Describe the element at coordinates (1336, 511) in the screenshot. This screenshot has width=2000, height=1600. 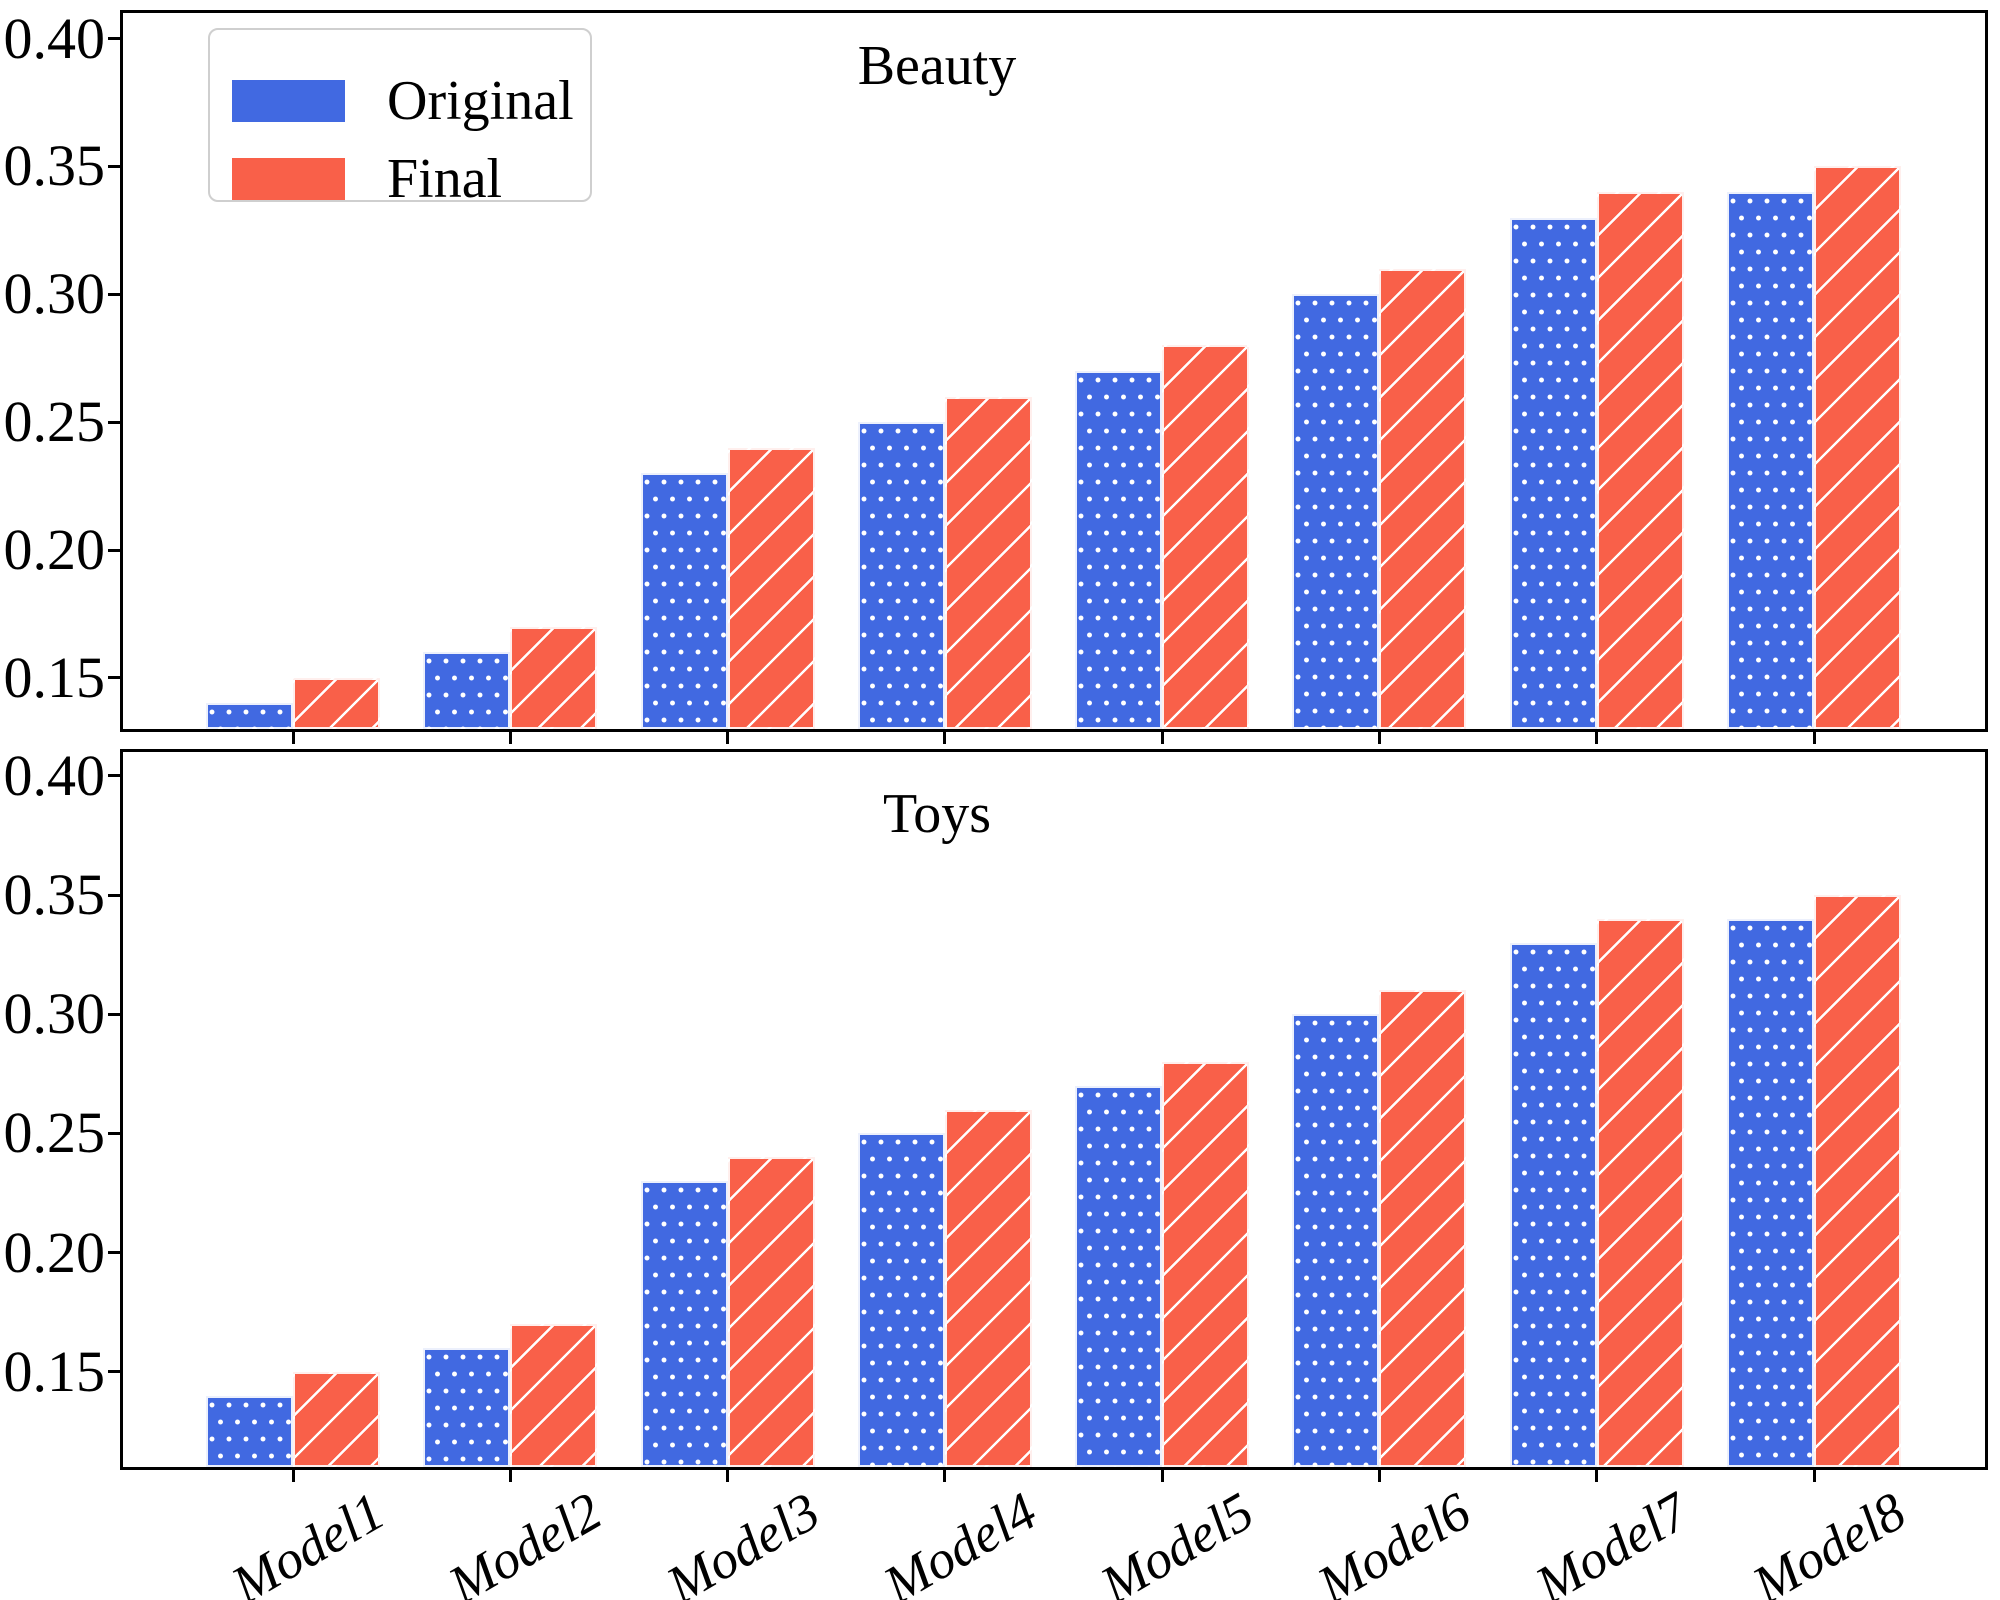
I see `bar-beauty-model6-original` at that location.